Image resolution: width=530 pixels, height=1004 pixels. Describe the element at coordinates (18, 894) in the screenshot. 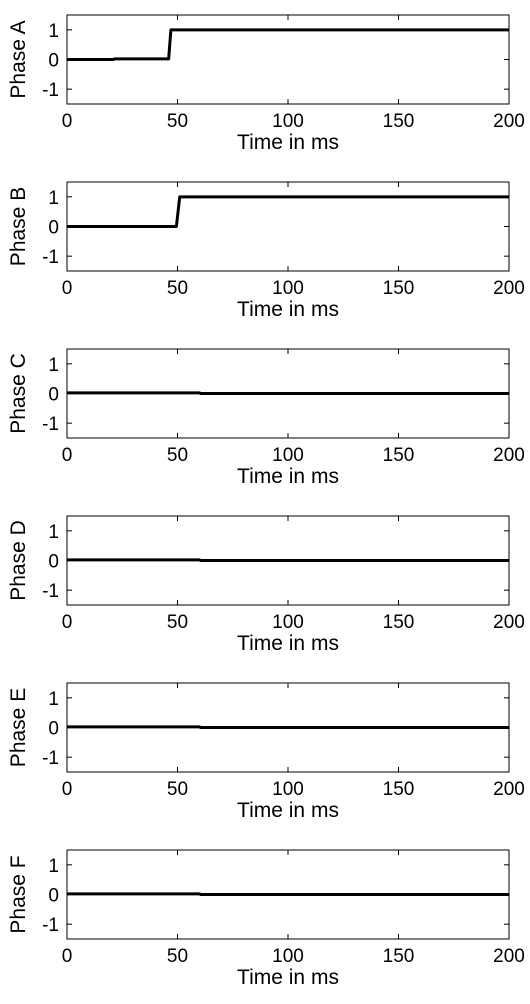

I see `y-axis-label: Phase F` at that location.